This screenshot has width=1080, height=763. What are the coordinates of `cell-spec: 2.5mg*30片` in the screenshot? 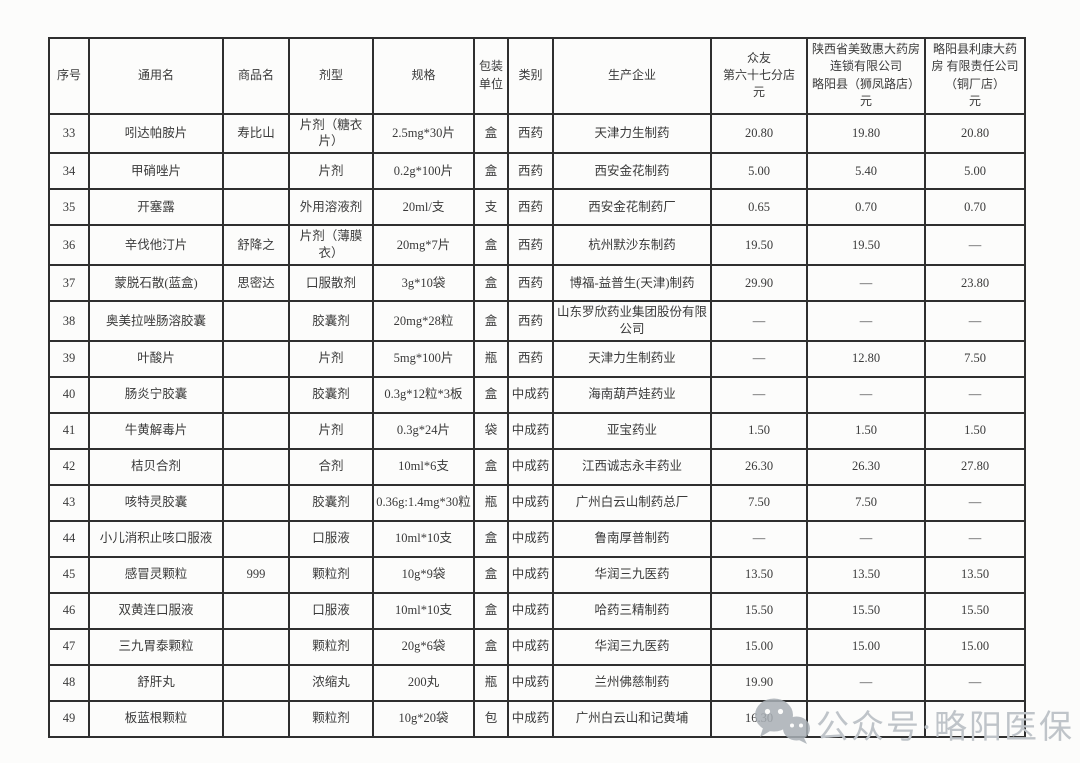 It's located at (423, 133).